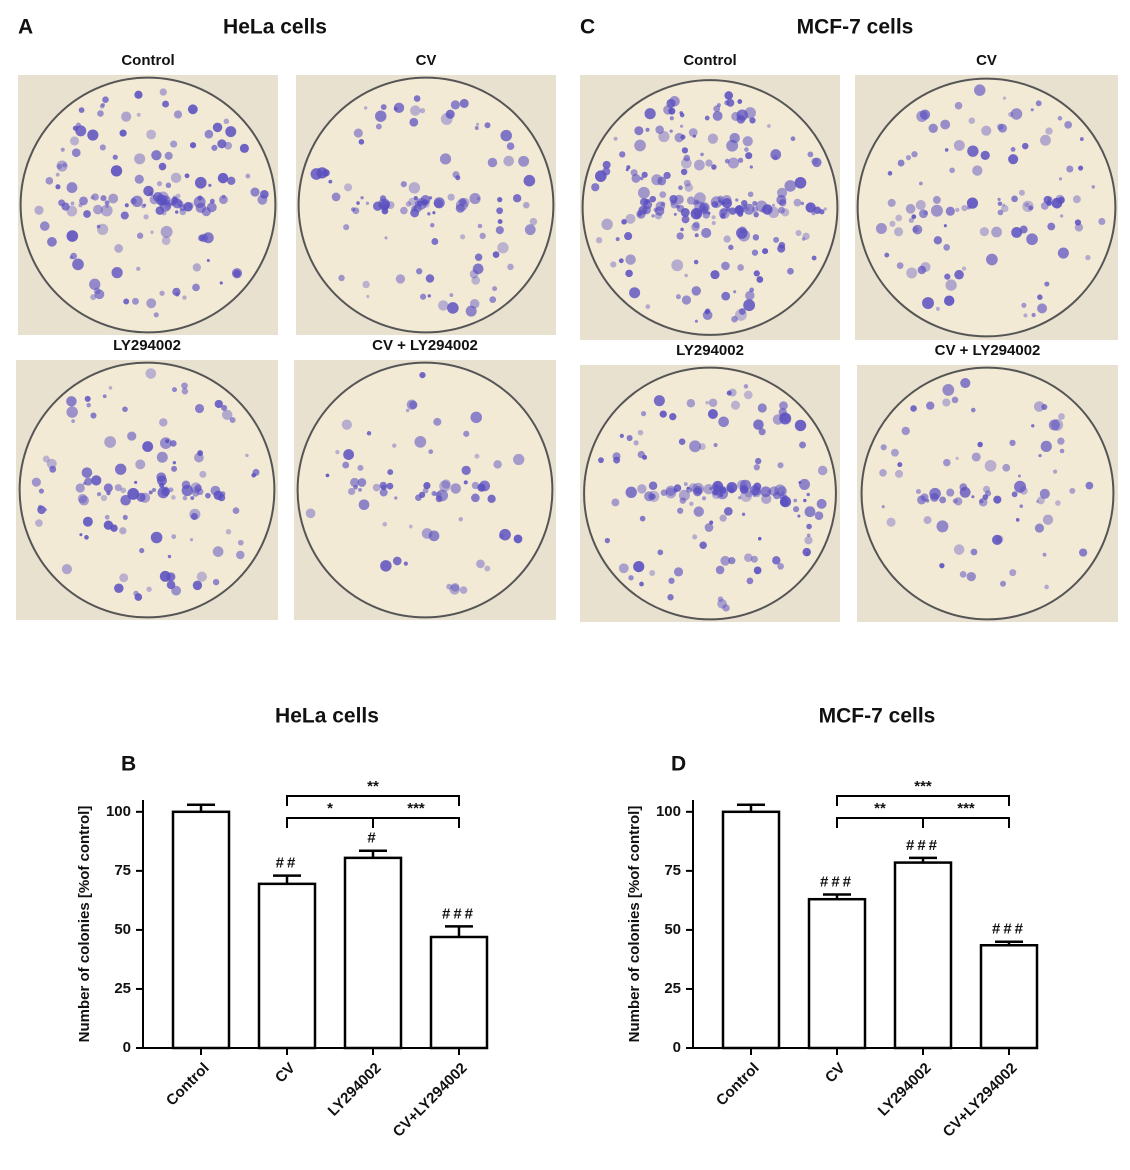 The image size is (1130, 1170). Describe the element at coordinates (678, 764) in the screenshot. I see `panel-label: D` at that location.